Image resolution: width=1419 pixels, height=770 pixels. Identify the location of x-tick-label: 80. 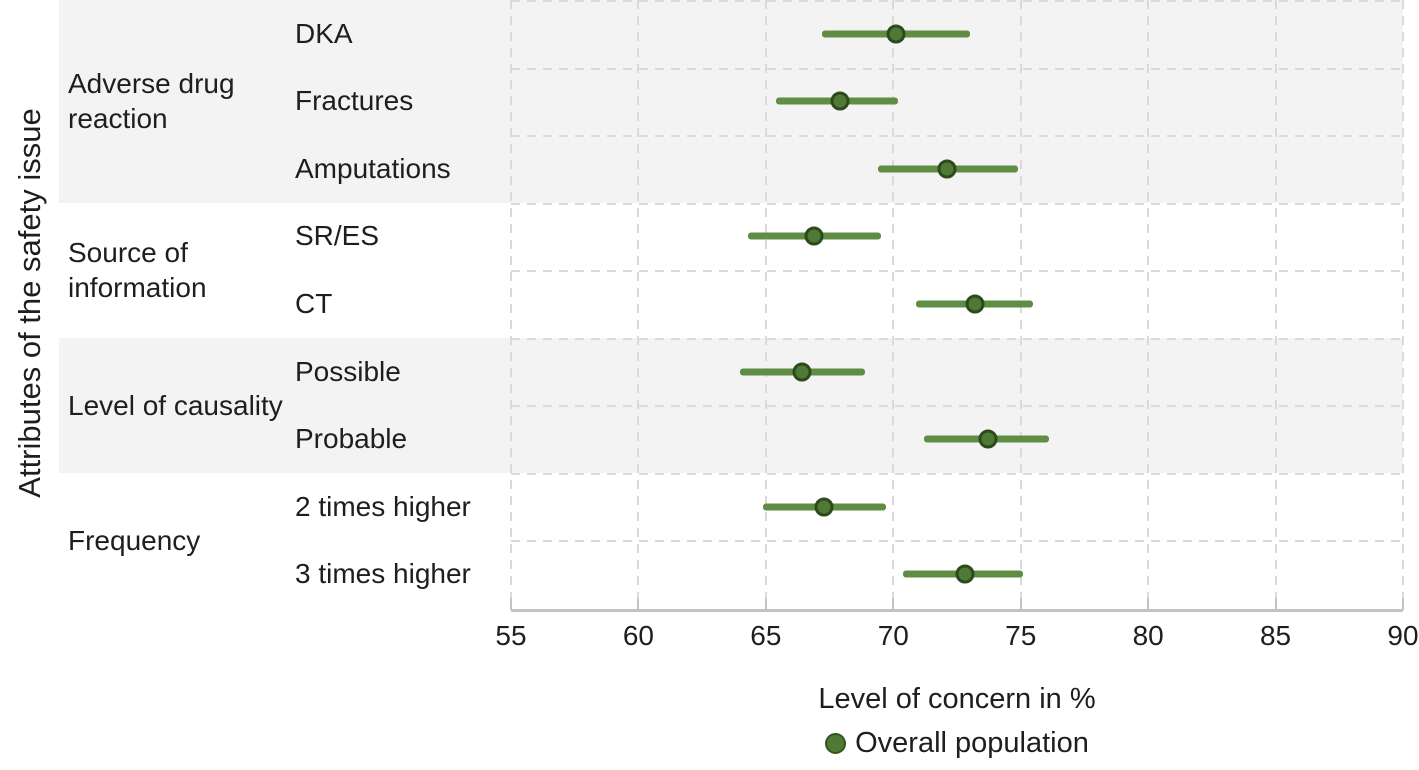
(1148, 635).